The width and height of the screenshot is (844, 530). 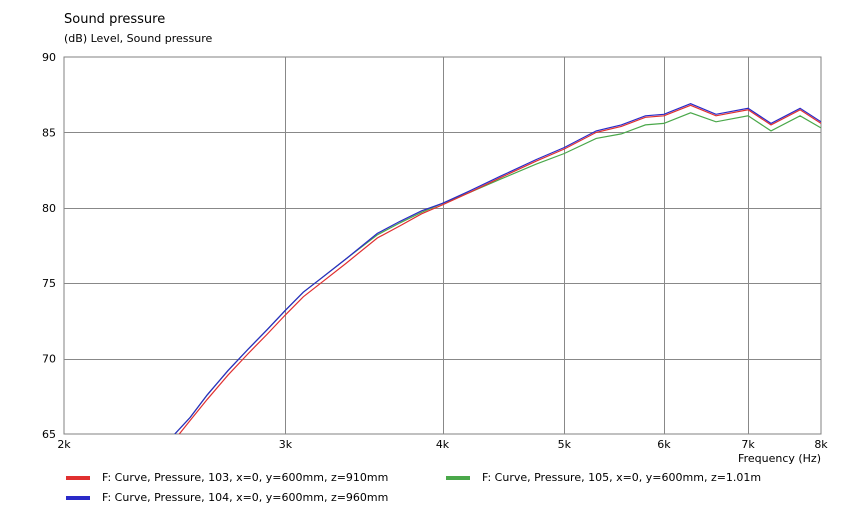 What do you see at coordinates (748, 444) in the screenshot?
I see `x-tick-label: 7k` at bounding box center [748, 444].